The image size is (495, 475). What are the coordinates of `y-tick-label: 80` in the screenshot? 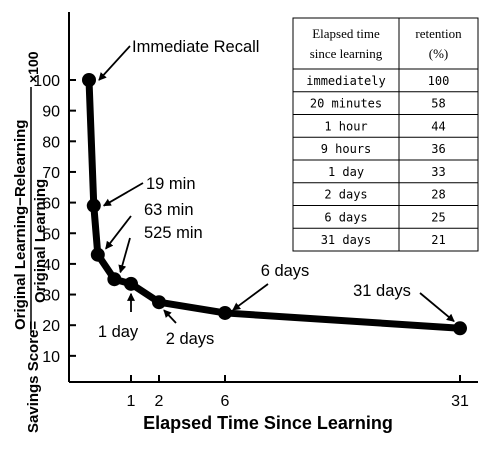 It's located at (51, 142).